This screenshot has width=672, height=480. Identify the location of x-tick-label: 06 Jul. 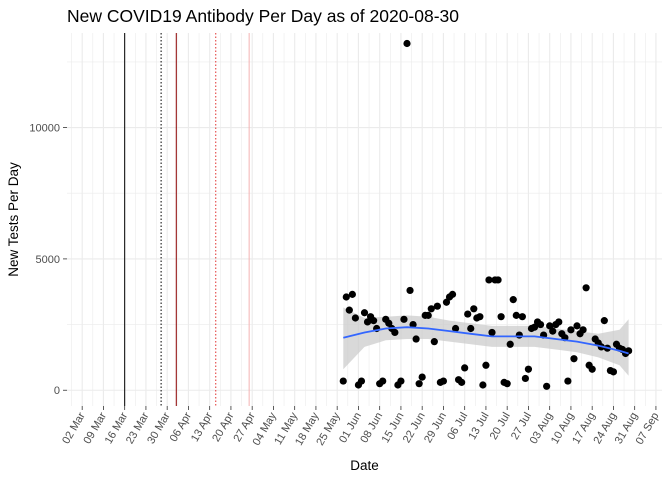
(457, 426).